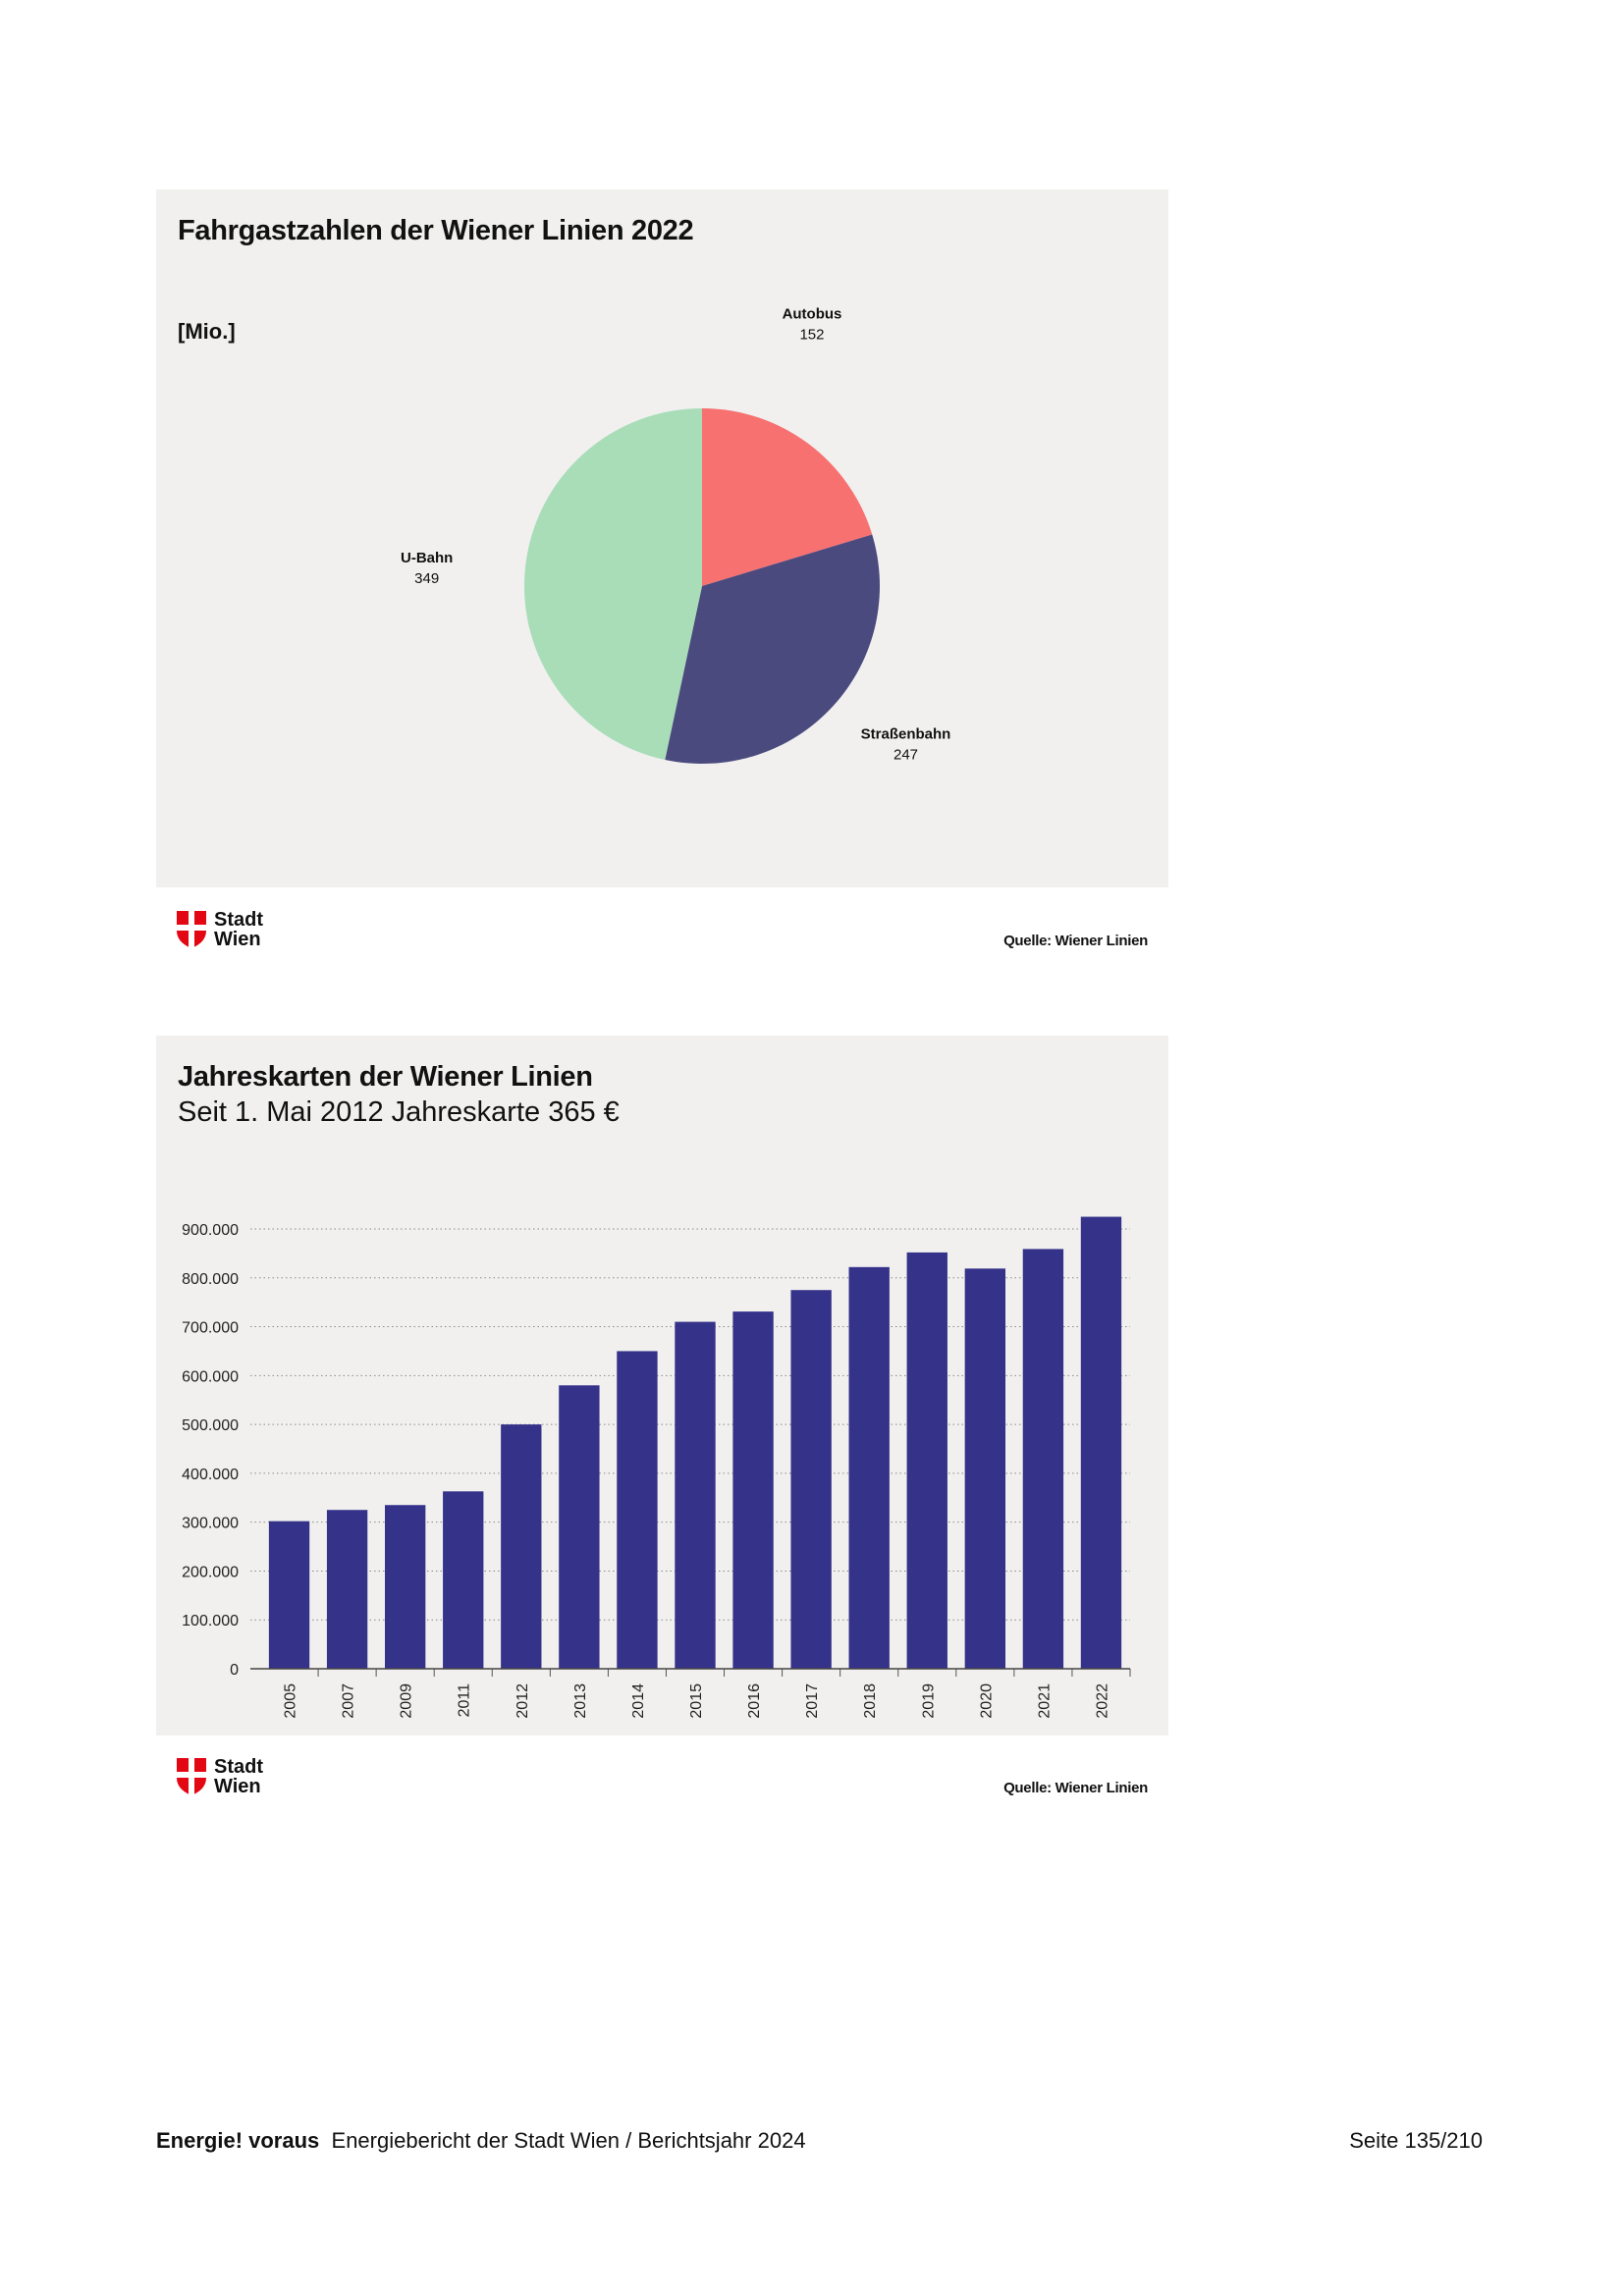 The width and height of the screenshot is (1624, 2296). I want to click on bar-2018, so click(869, 1467).